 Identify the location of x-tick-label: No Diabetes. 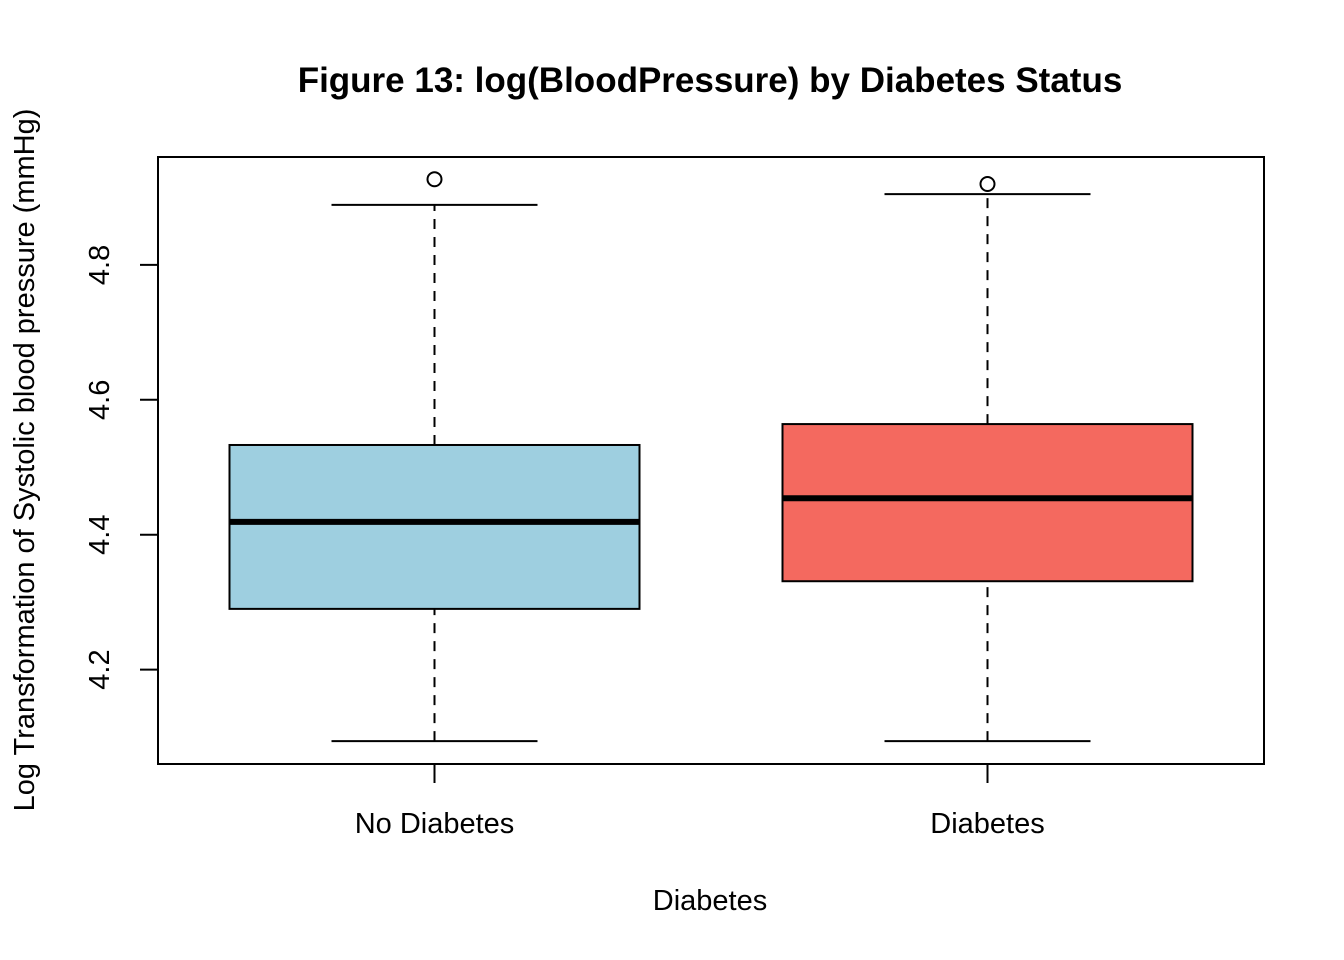
(435, 824).